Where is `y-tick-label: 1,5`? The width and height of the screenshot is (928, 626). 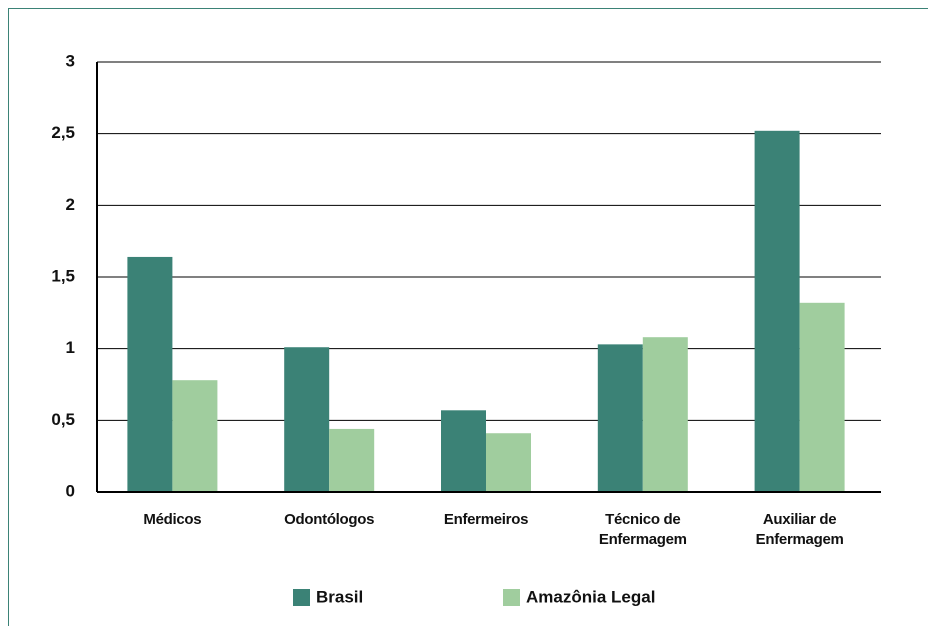
y-tick-label: 1,5 is located at coordinates (63, 275).